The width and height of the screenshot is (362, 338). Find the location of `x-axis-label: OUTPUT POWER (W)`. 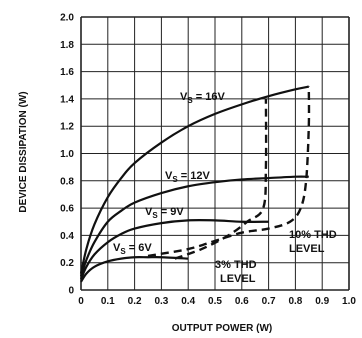

x-axis-label: OUTPUT POWER (W) is located at coordinates (222, 328).